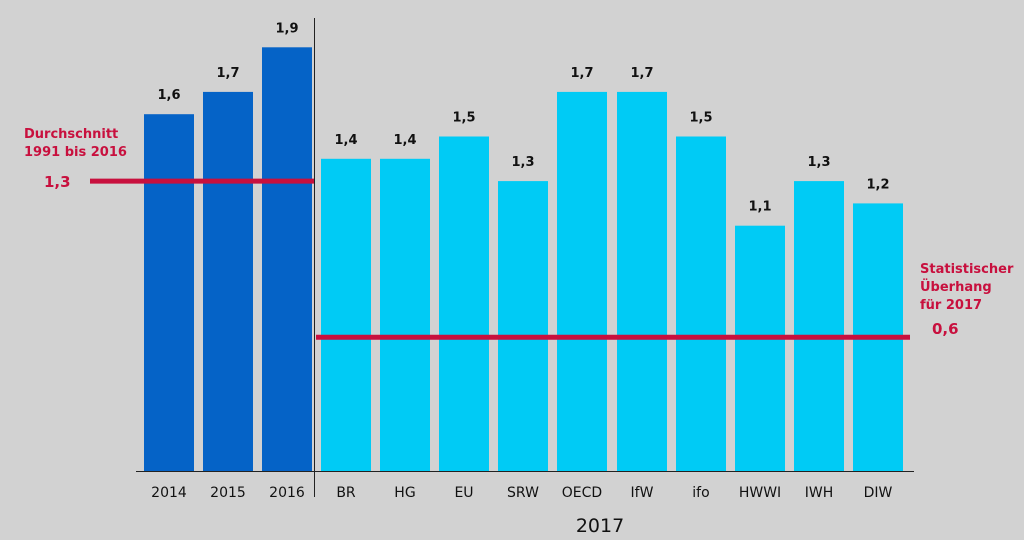 This screenshot has height=540, width=1024. I want to click on bar-2015, so click(228, 281).